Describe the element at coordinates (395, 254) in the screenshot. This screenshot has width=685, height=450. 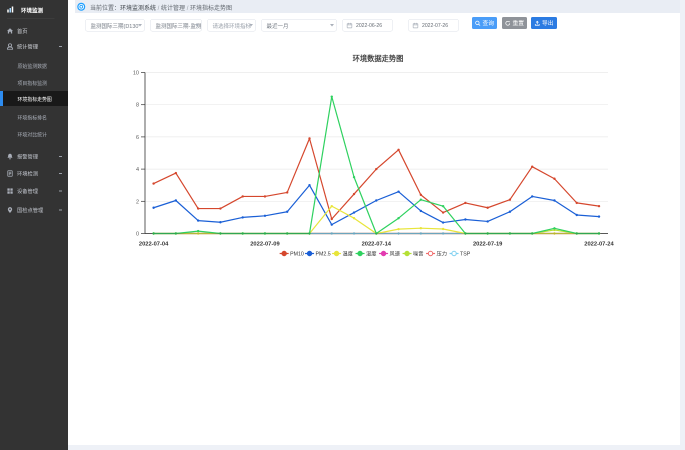
I see `svg-text: 风速` at that location.